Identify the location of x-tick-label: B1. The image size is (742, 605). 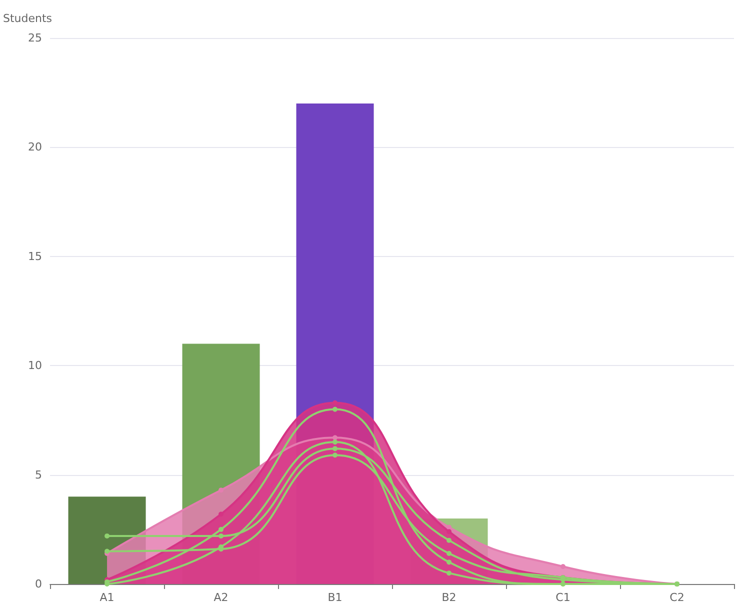
(335, 597).